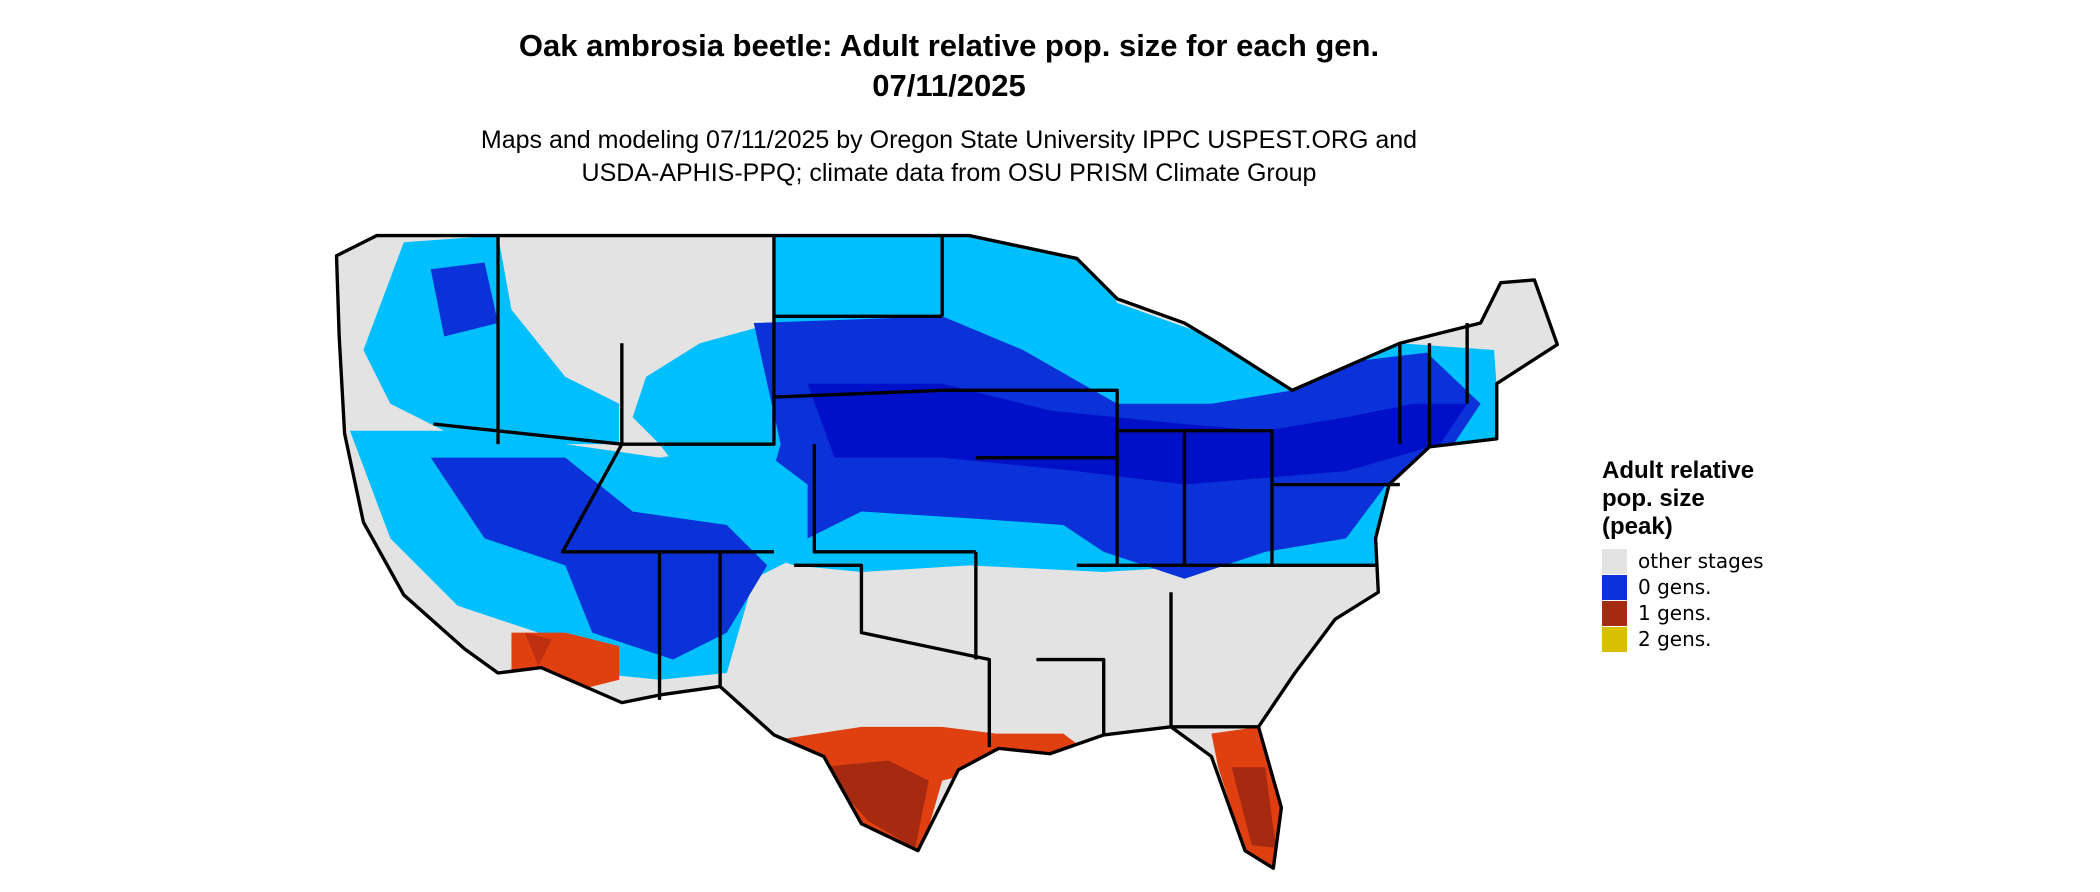  Describe the element at coordinates (948, 85) in the screenshot. I see `title: 07/11/2025` at that location.